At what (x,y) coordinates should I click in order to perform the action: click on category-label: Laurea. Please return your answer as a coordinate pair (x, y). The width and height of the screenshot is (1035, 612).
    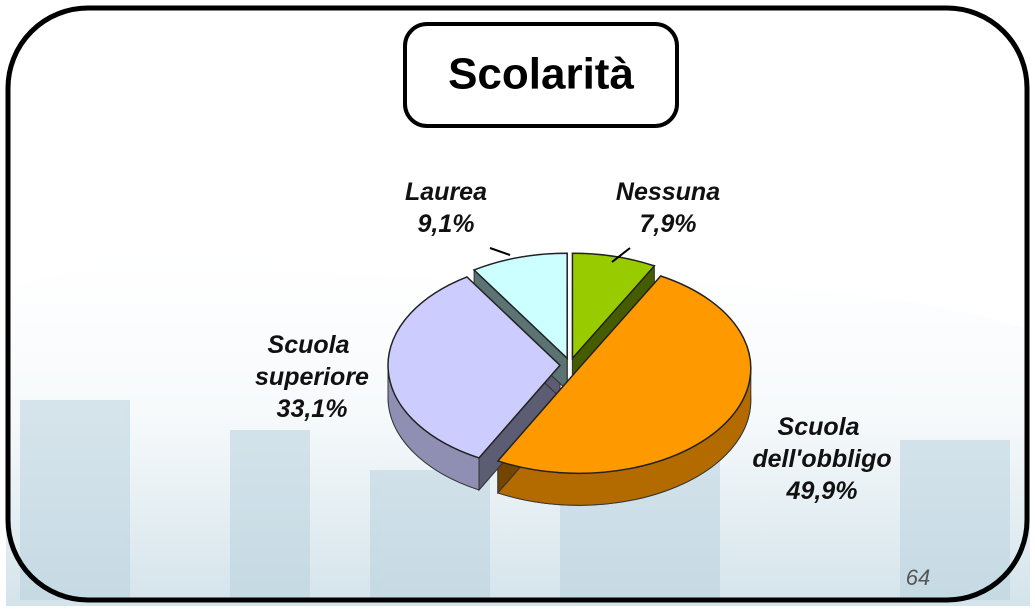
    Looking at the image, I should click on (446, 192).